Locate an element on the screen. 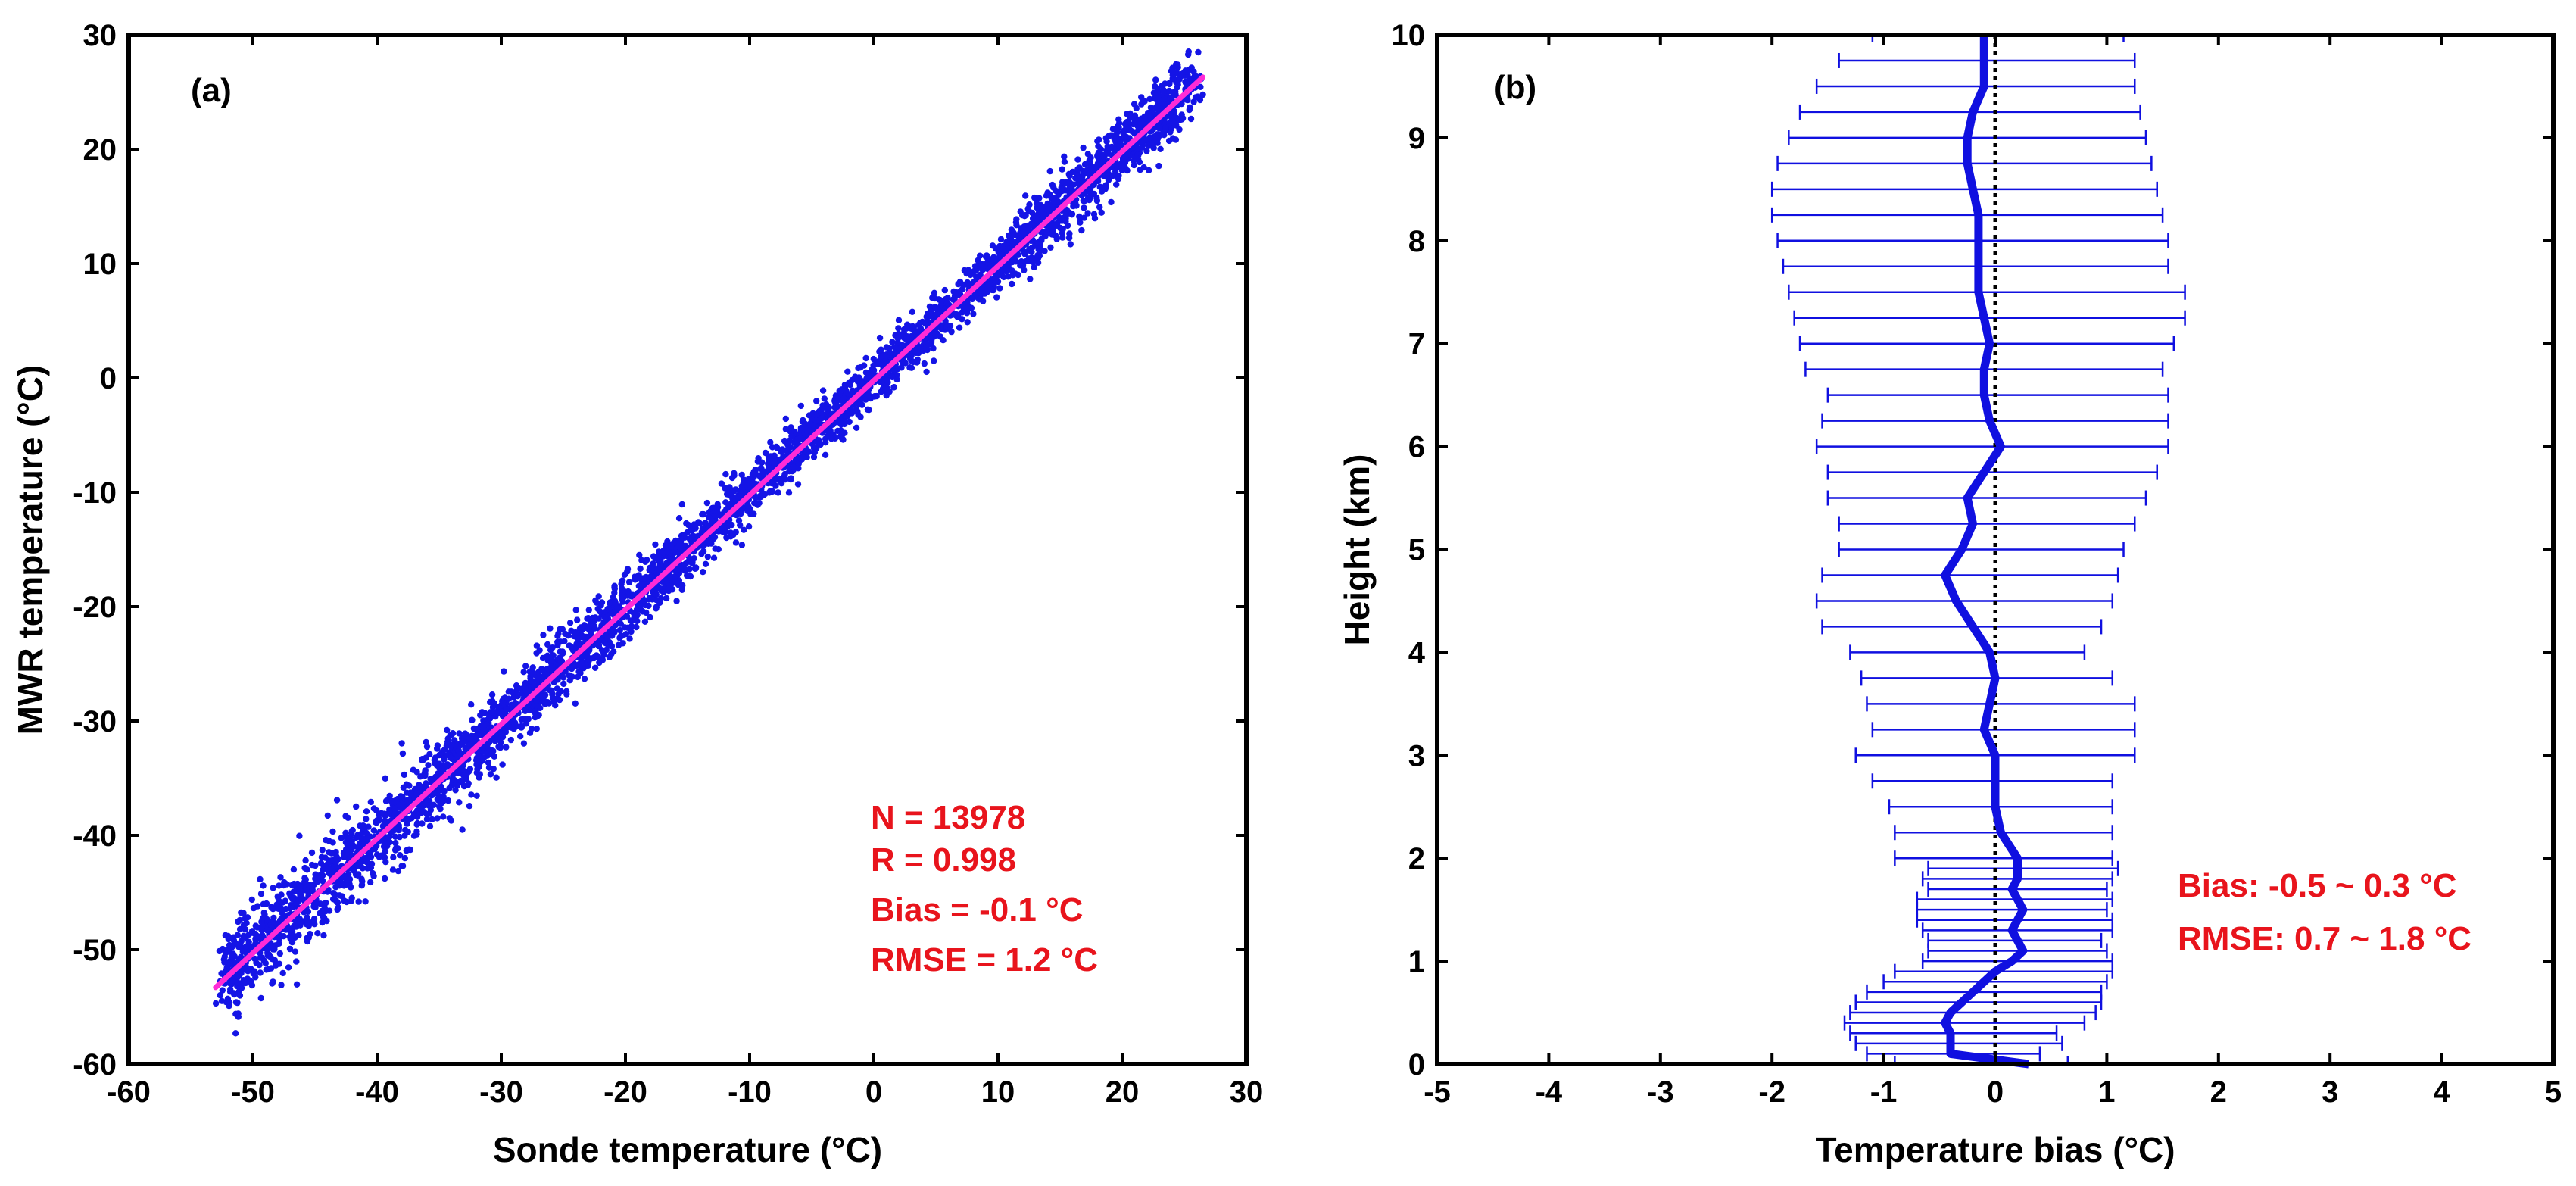  y-tick-label: 8 is located at coordinates (1416, 241).